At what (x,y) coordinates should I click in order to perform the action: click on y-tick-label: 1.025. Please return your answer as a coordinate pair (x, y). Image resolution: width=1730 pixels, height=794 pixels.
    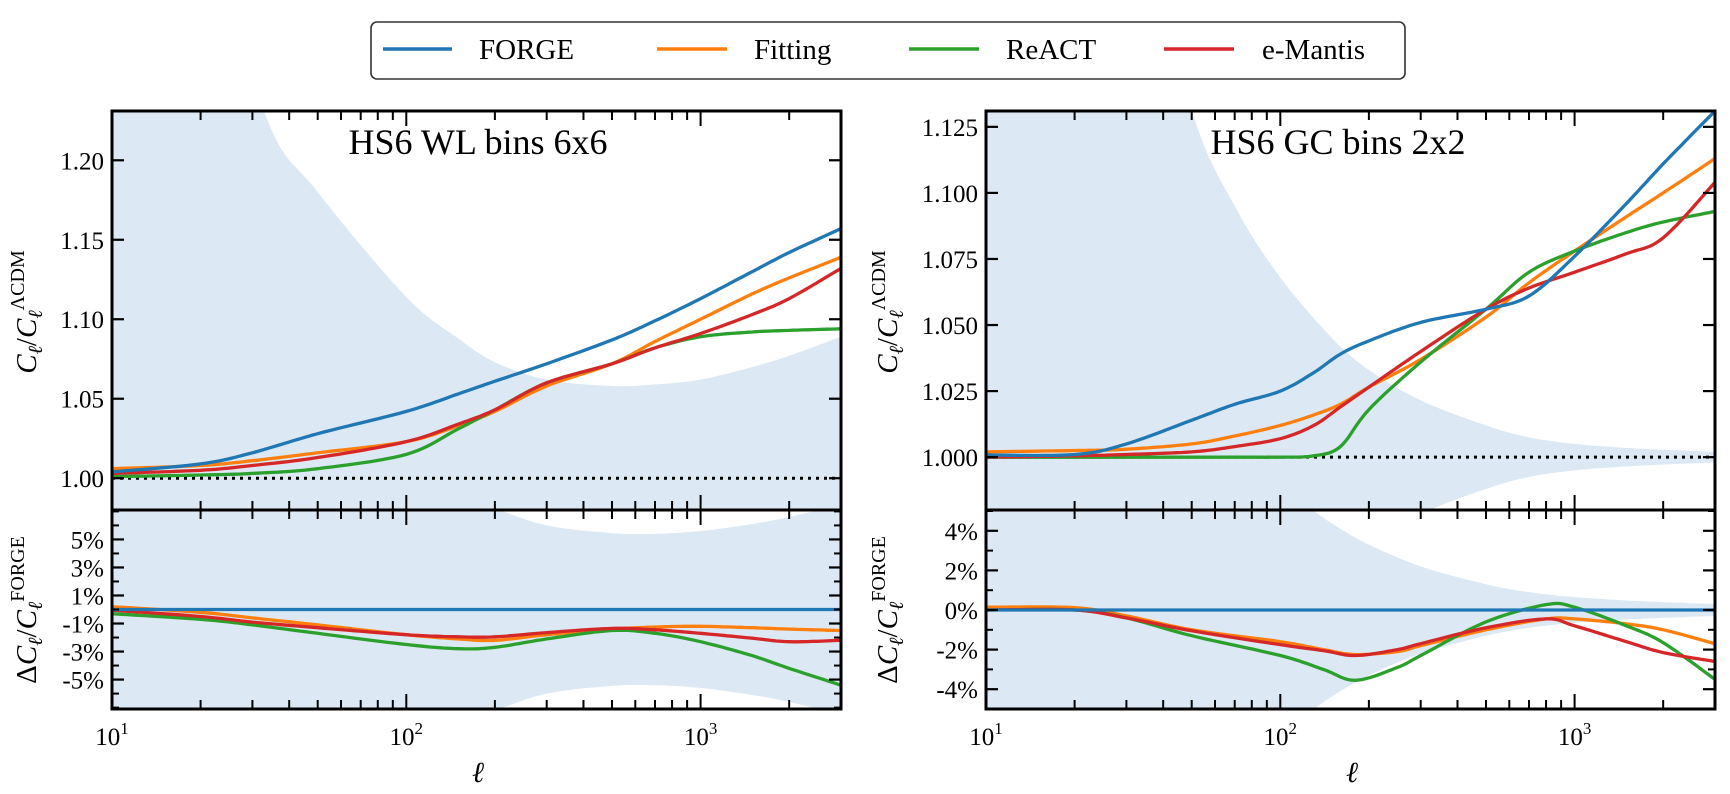
    Looking at the image, I should click on (950, 392).